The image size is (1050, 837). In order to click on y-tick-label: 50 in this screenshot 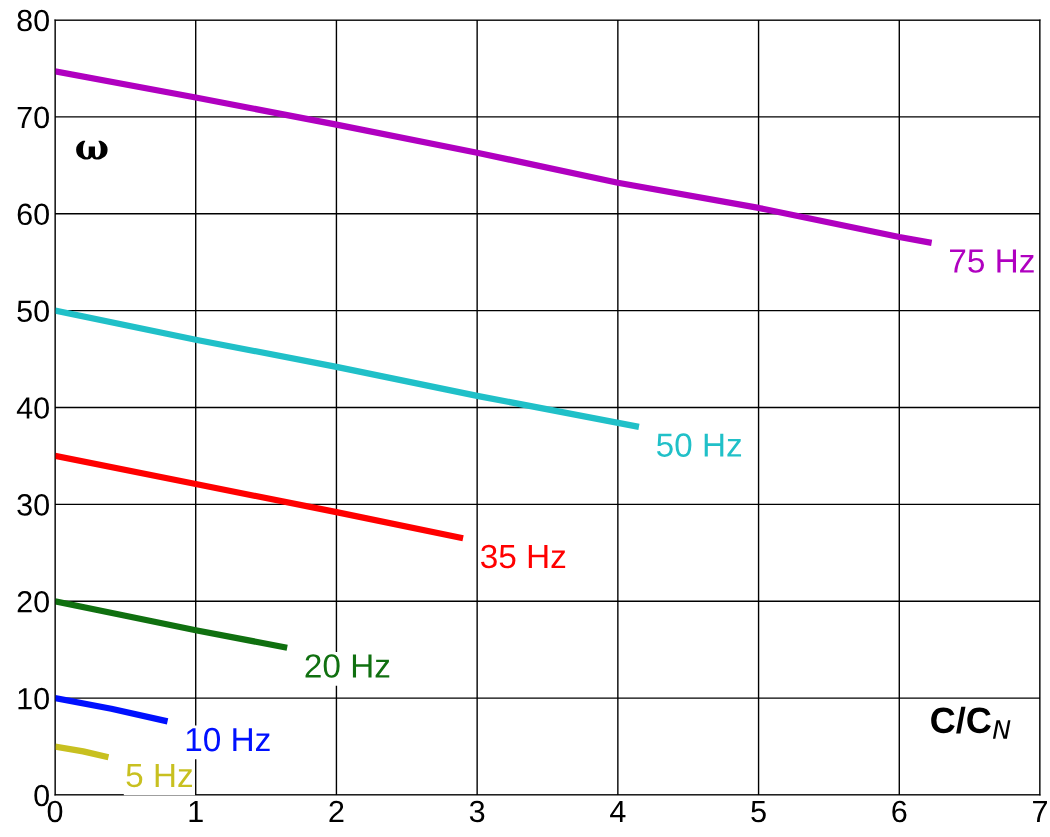, I will do `click(33, 311)`.